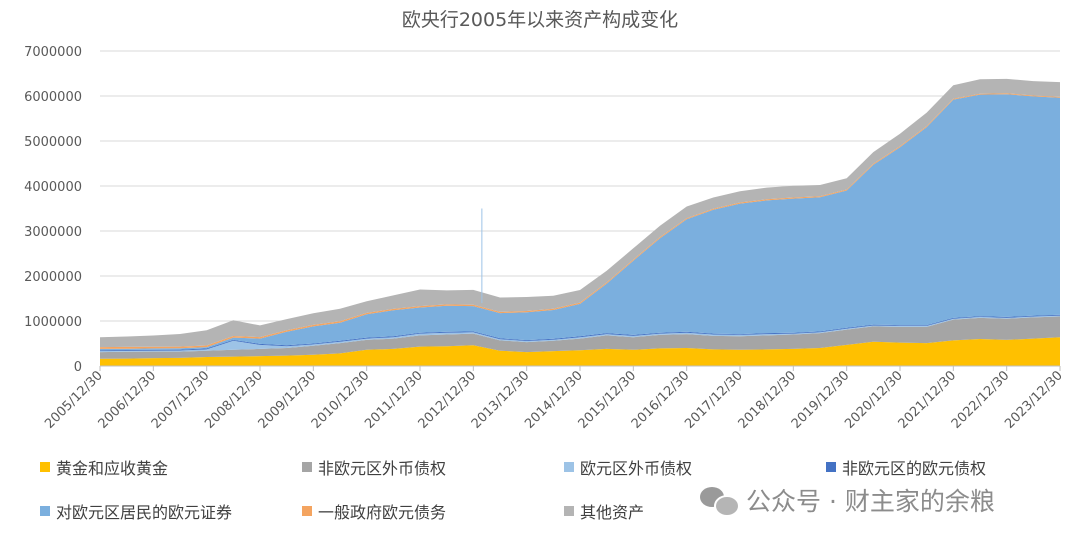 This screenshot has height=543, width=1080. Describe the element at coordinates (914, 468) in the screenshot. I see `legend-label: 非欧元区的欧元债权` at that location.